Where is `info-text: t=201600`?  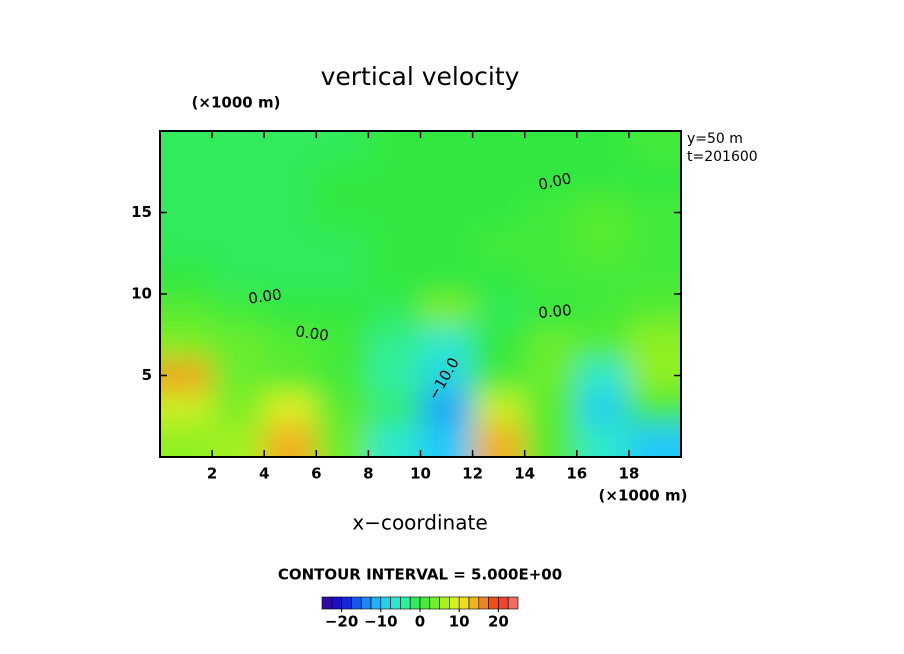
info-text: t=201600 is located at coordinates (722, 157).